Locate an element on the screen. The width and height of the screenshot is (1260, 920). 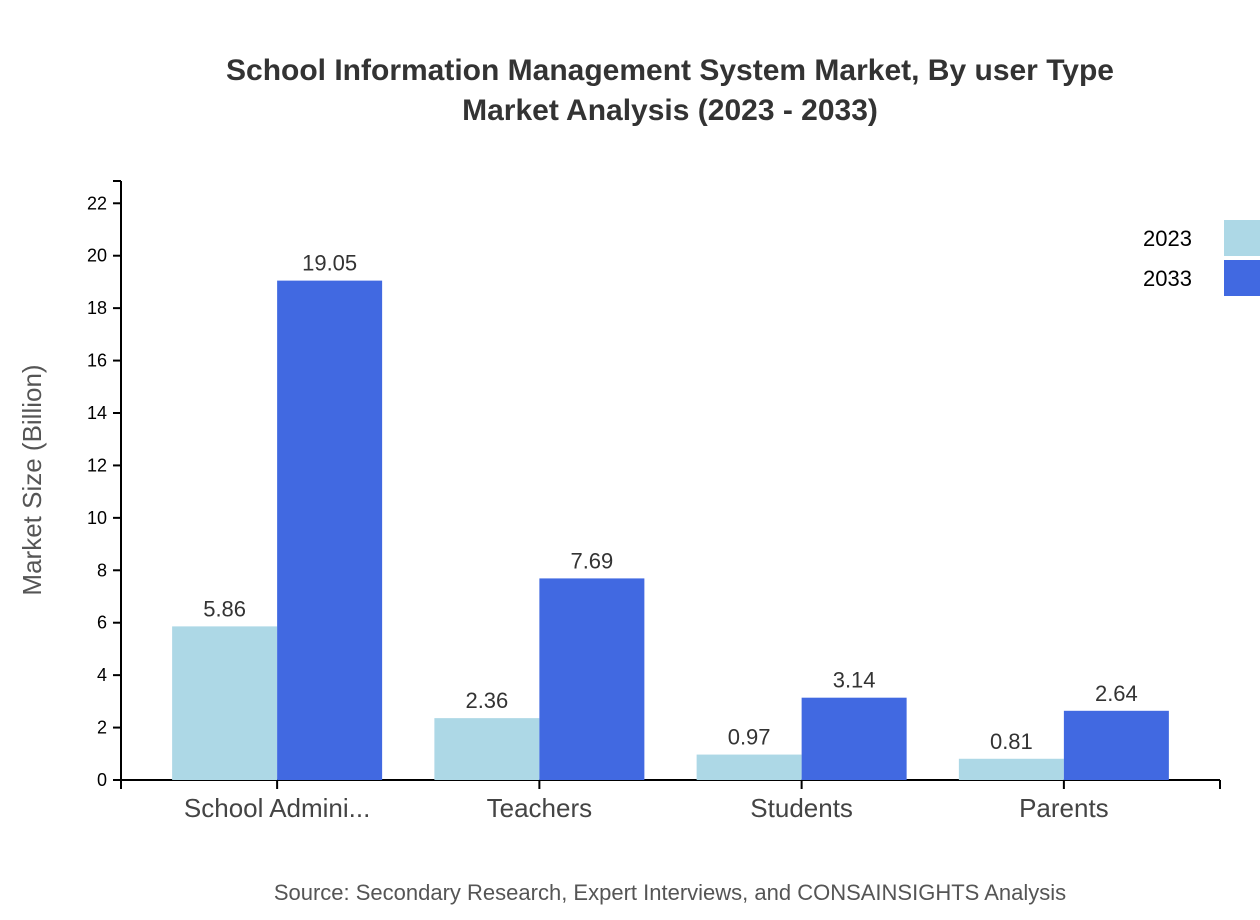
y-axis-label: Market Size (Billion) is located at coordinates (32, 479).